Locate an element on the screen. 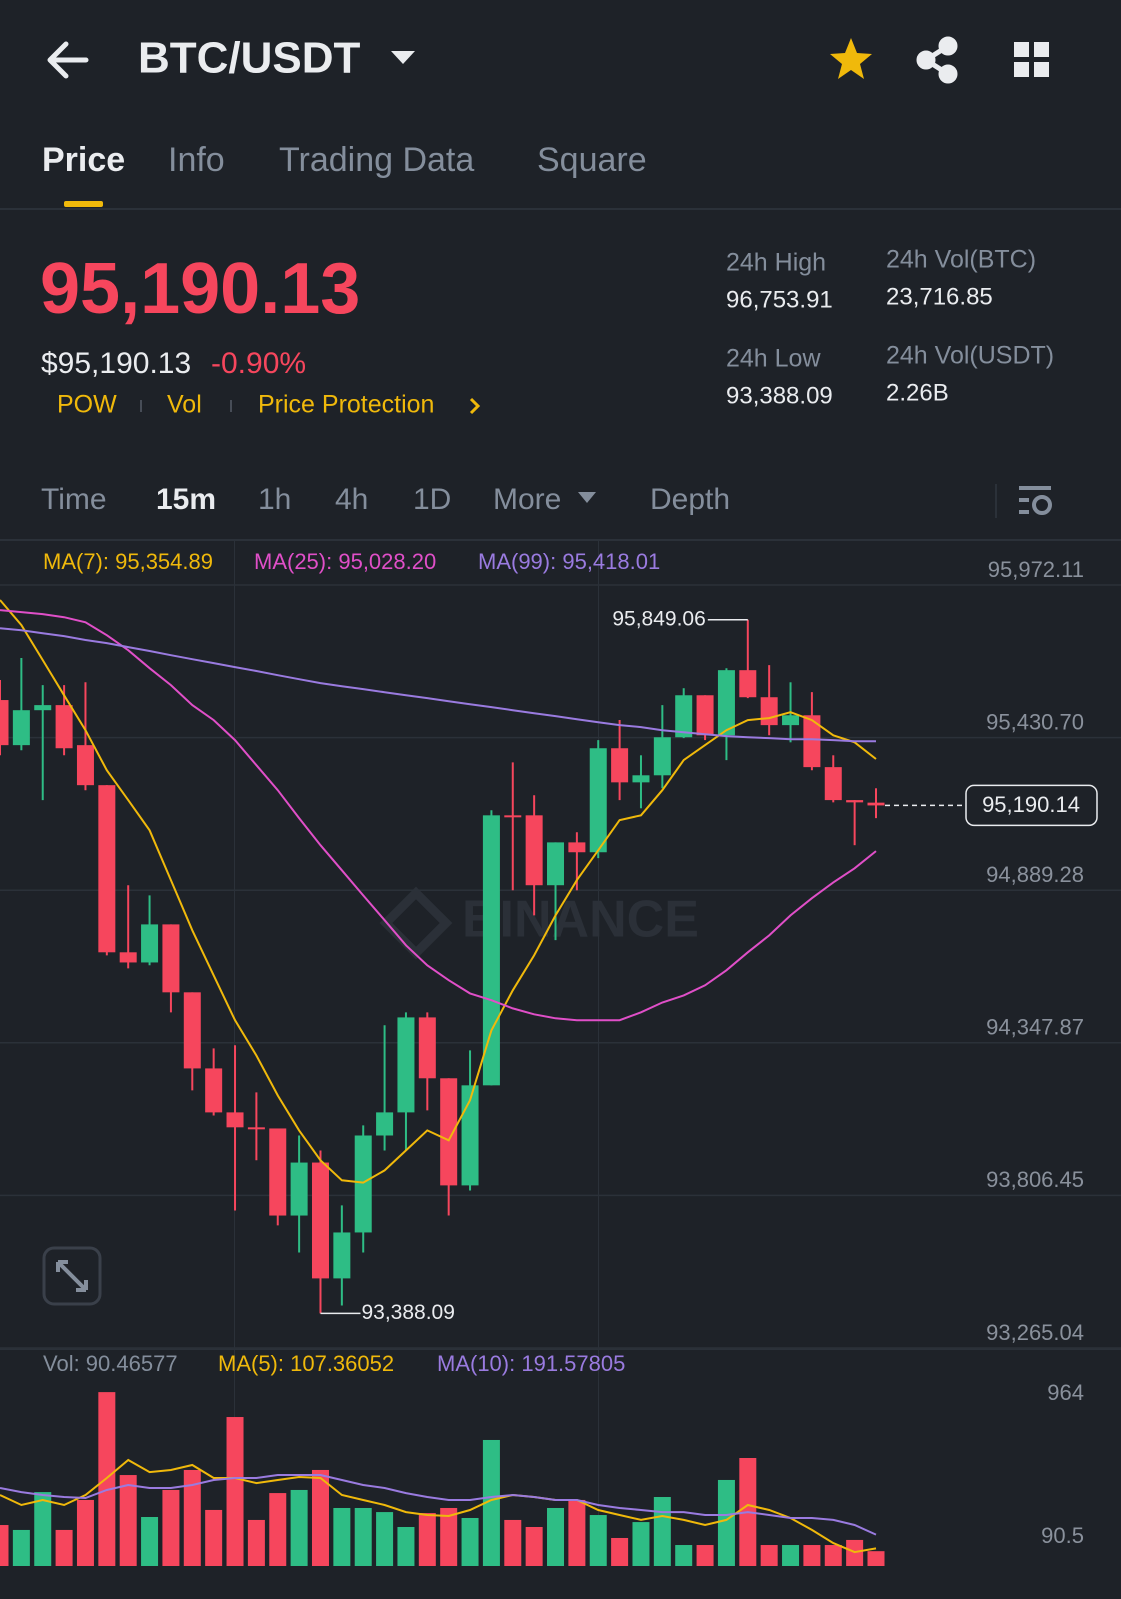 The height and width of the screenshot is (1599, 1121). ma-legend: MA(99): 95,418.01 is located at coordinates (569, 561).